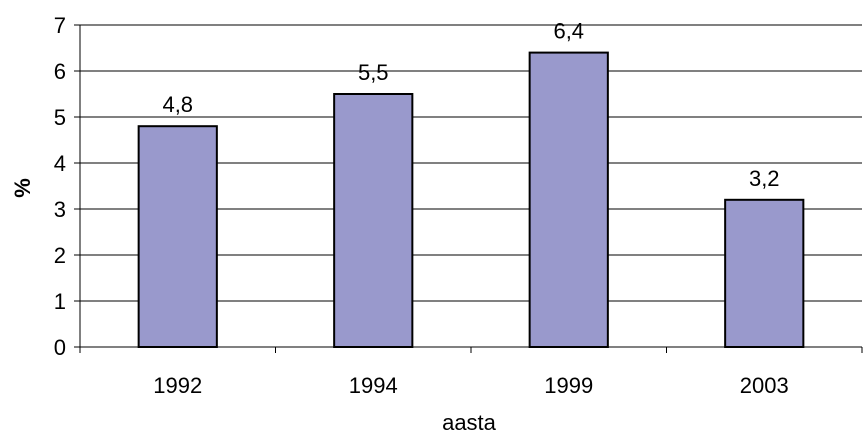 Image resolution: width=864 pixels, height=434 pixels. I want to click on y-tick-label: 4, so click(60, 163).